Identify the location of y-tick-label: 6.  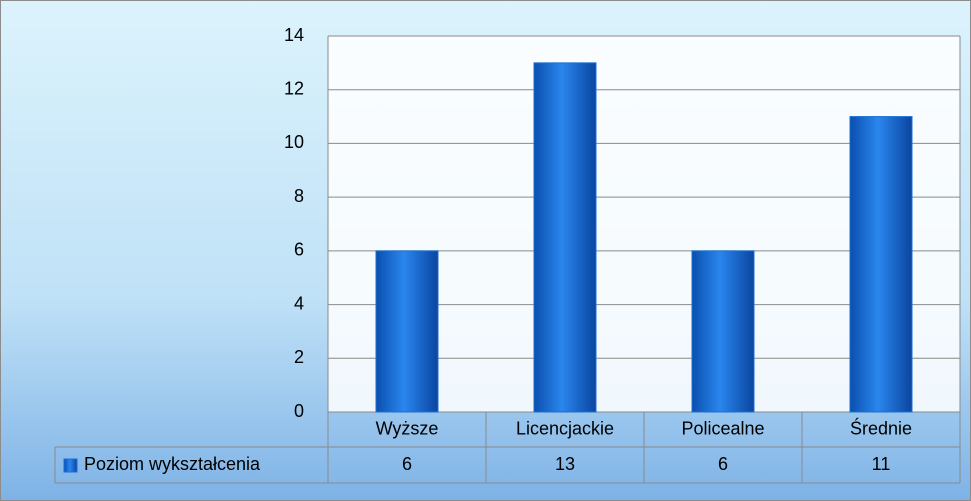
(299, 250).